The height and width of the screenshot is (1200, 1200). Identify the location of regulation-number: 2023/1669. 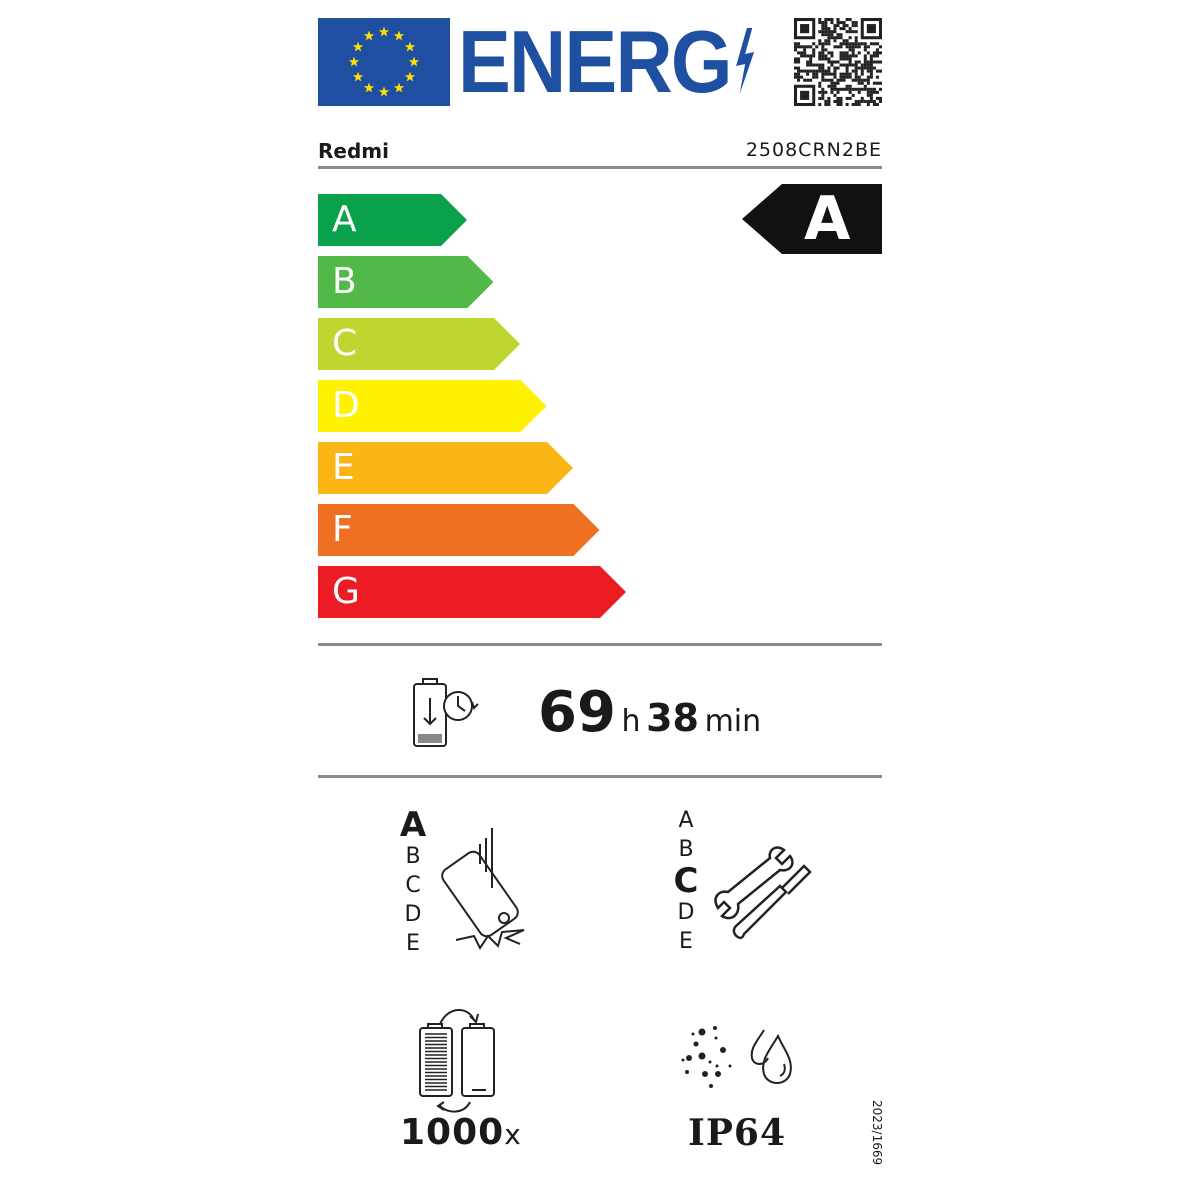
(877, 1133).